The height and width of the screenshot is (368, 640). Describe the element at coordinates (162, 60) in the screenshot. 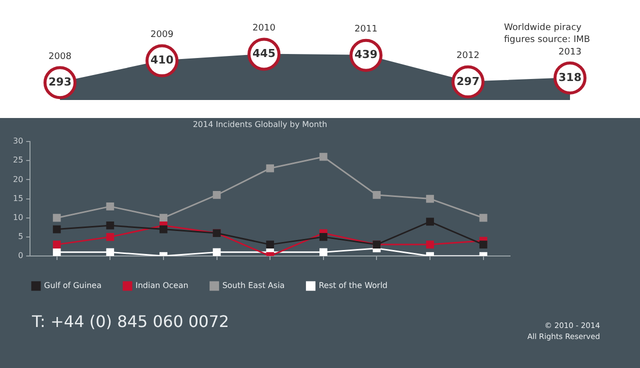

I see `data-label: 410` at that location.